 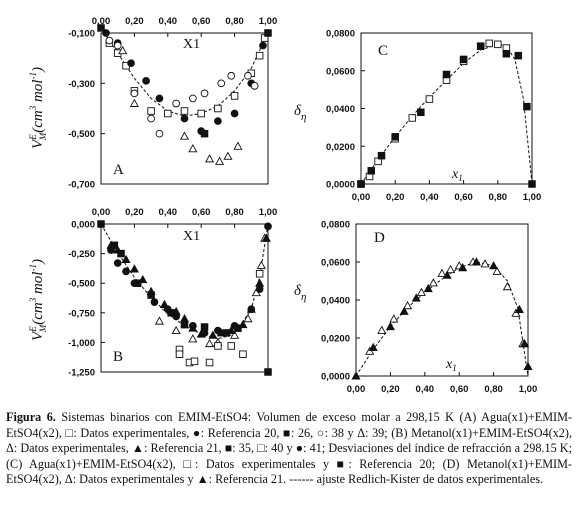 I want to click on y-tick-label: -1,250, so click(x=81, y=373).